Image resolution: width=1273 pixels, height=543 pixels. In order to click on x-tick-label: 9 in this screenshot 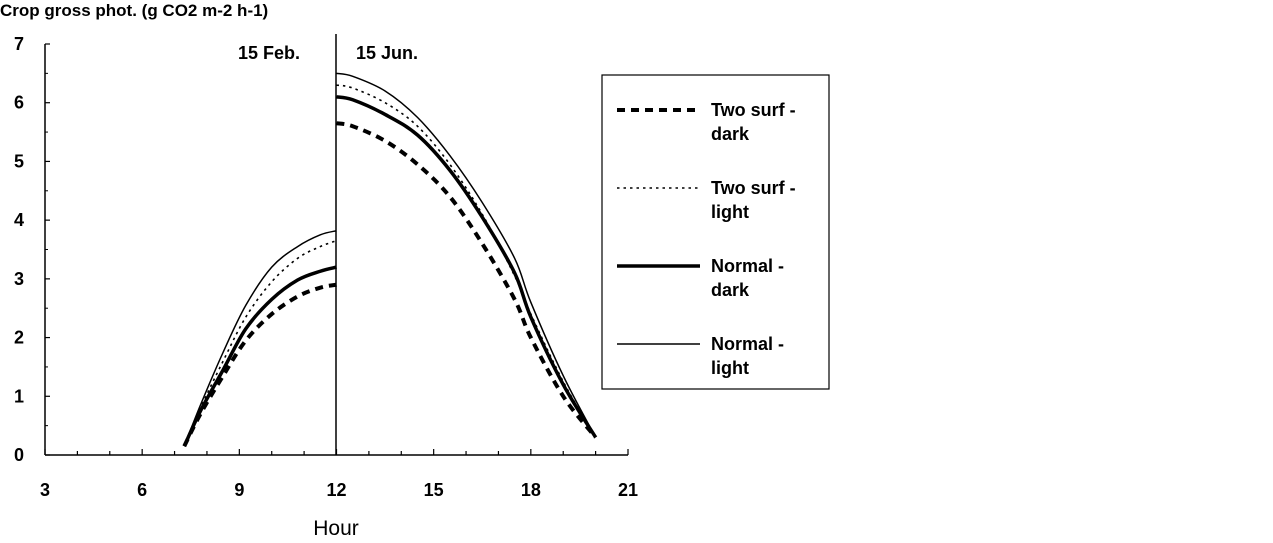, I will do `click(239, 490)`.